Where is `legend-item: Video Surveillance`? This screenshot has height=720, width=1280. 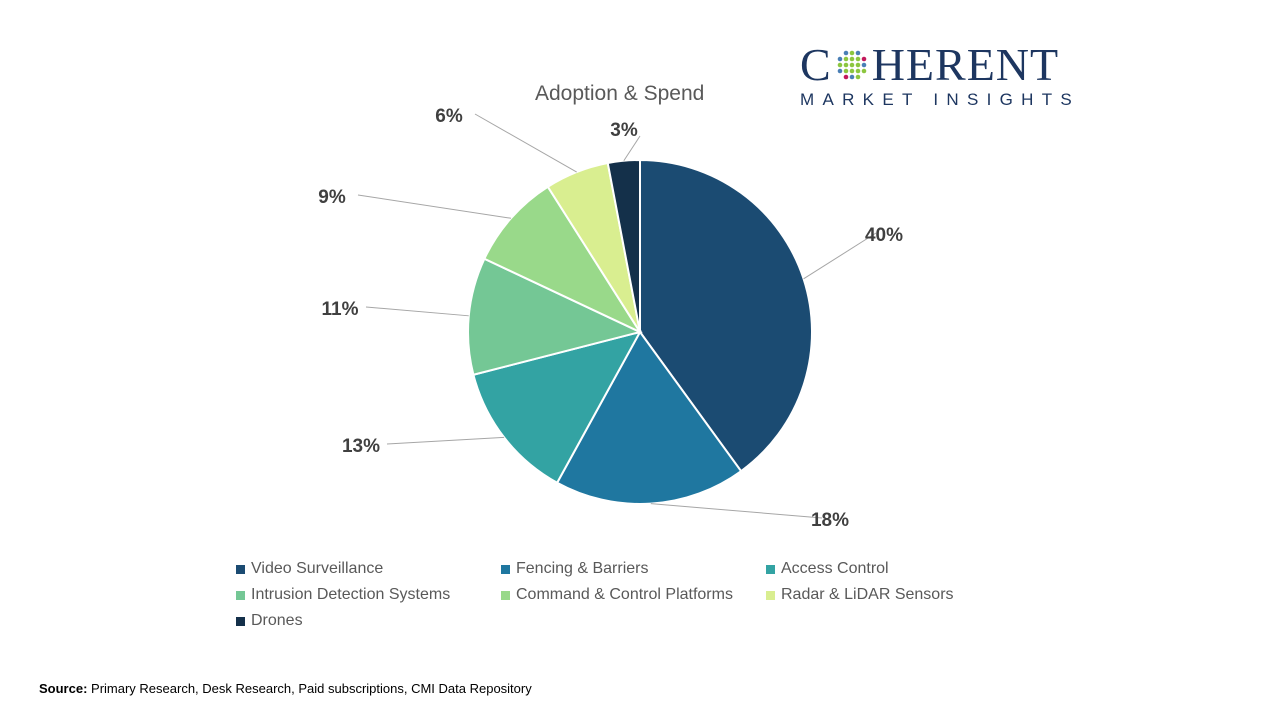
legend-item: Video Surveillance is located at coordinates (368, 569).